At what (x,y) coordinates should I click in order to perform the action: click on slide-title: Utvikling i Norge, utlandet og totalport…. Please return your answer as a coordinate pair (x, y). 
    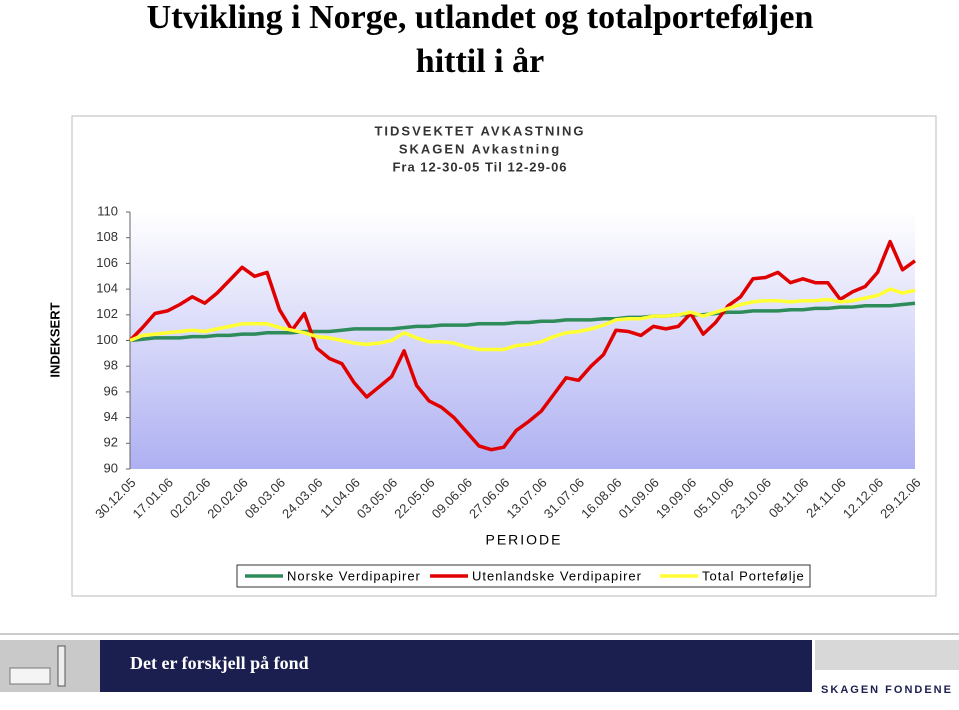
    Looking at the image, I should click on (480, 18).